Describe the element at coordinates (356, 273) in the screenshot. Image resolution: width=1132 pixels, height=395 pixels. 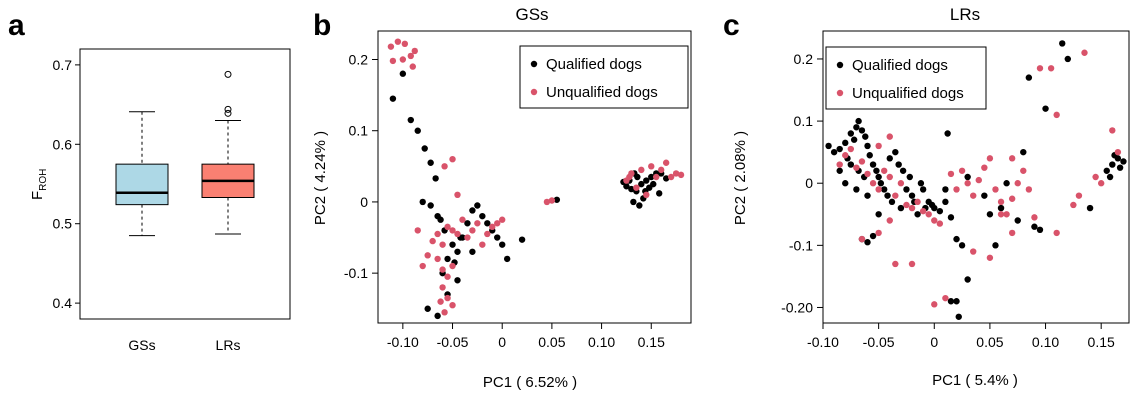
I see `b-y-tick-label: -0.1` at that location.